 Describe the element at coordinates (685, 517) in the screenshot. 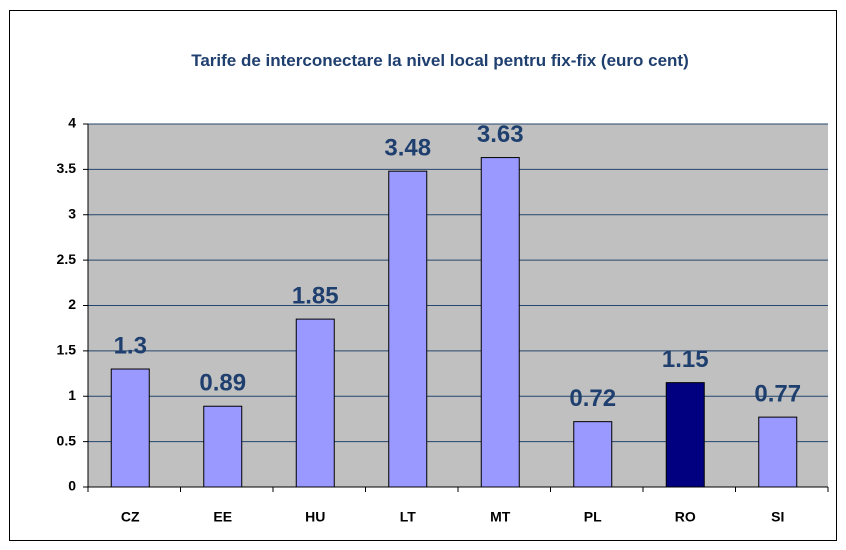

I see `x-tick-label: RO` at that location.